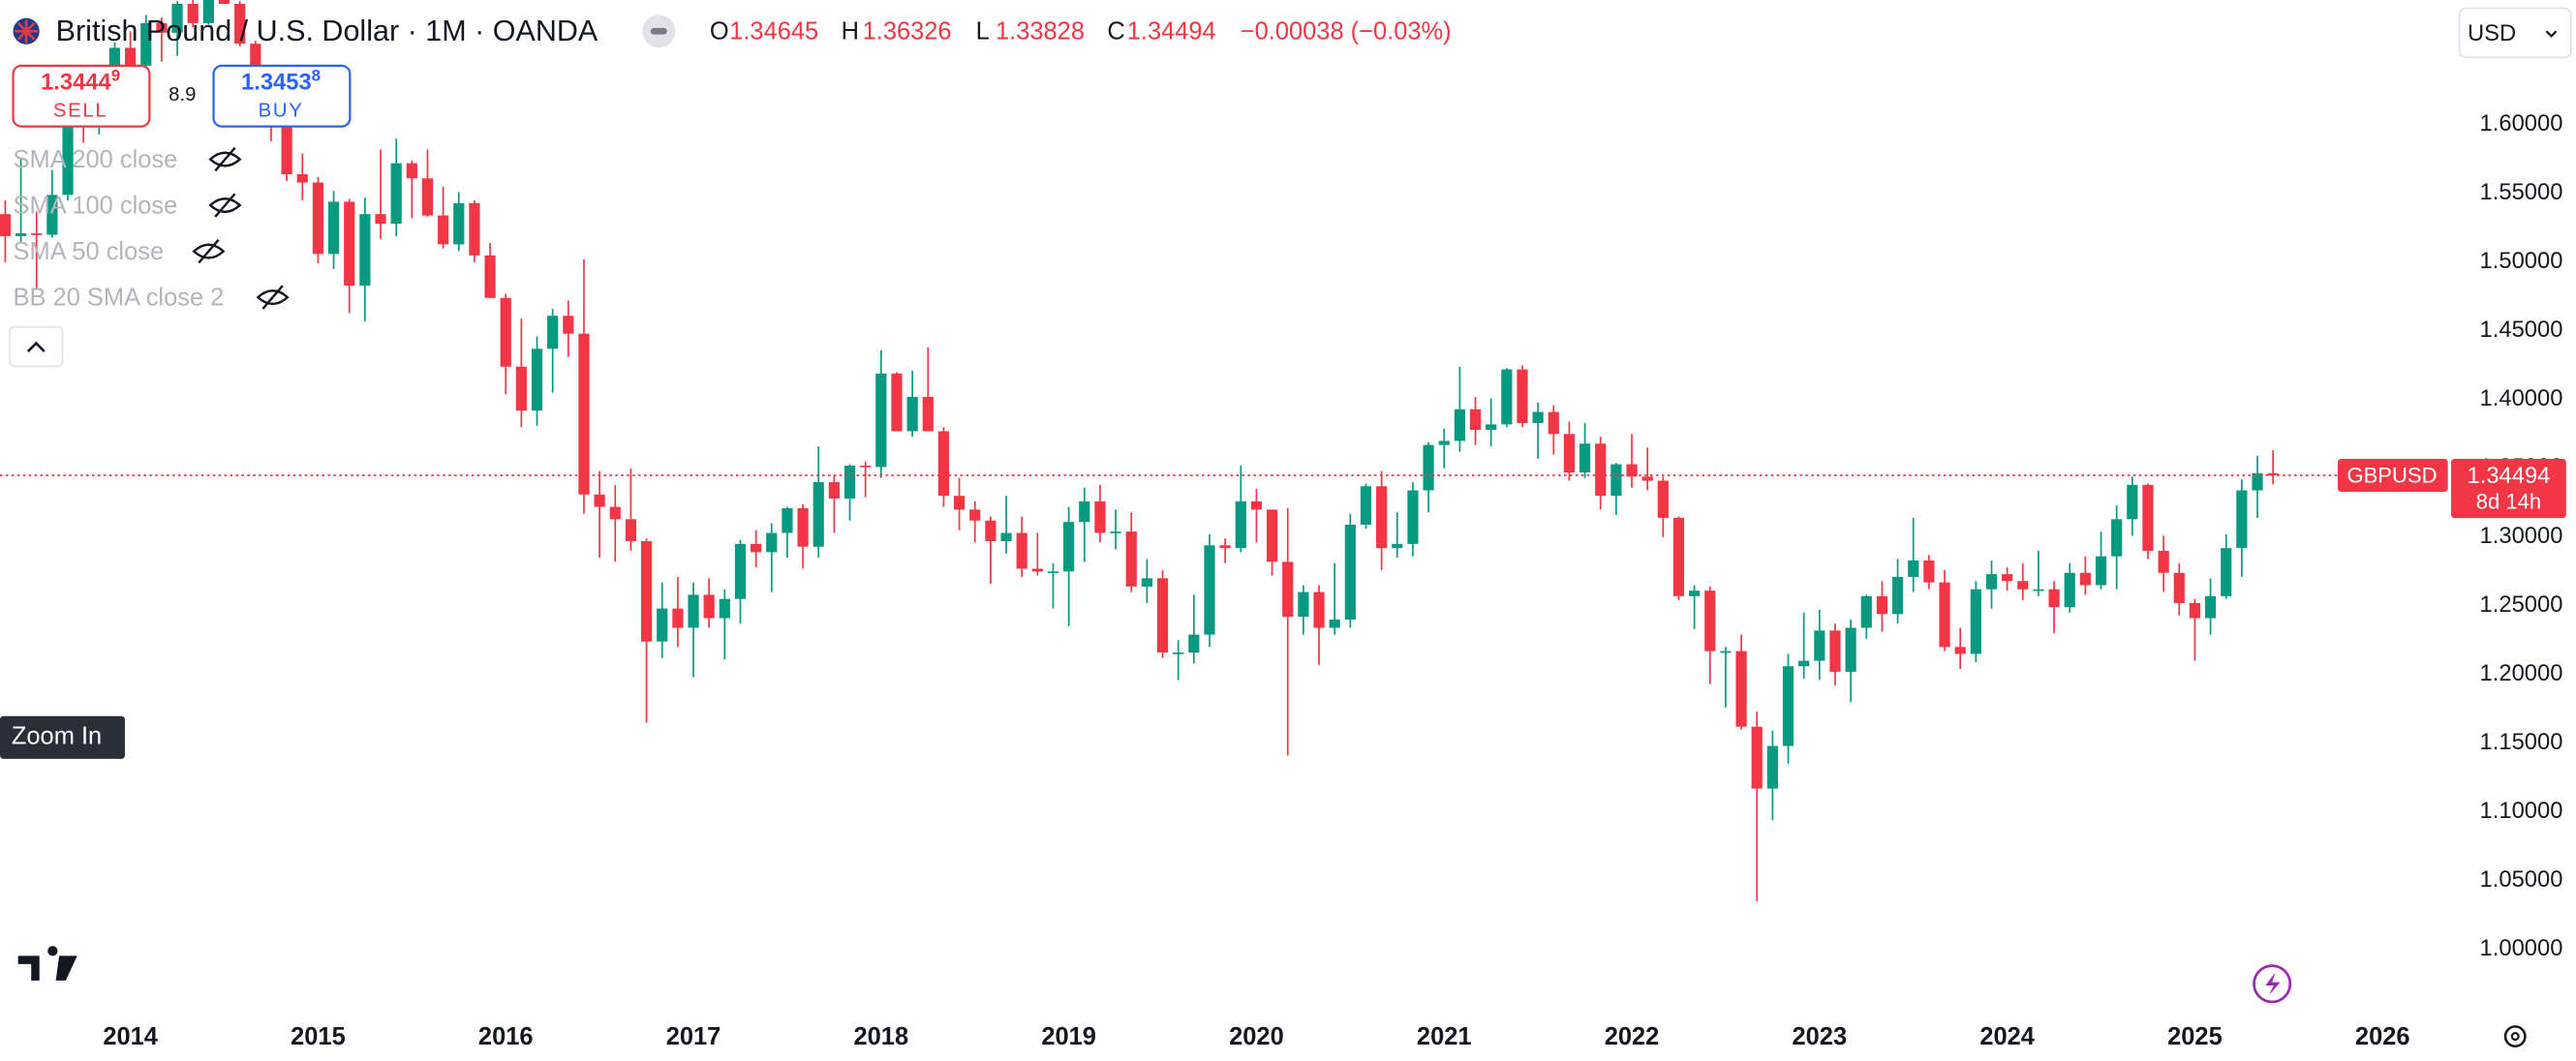 The image size is (2576, 1061). I want to click on legend-toggle-icon, so click(36, 346).